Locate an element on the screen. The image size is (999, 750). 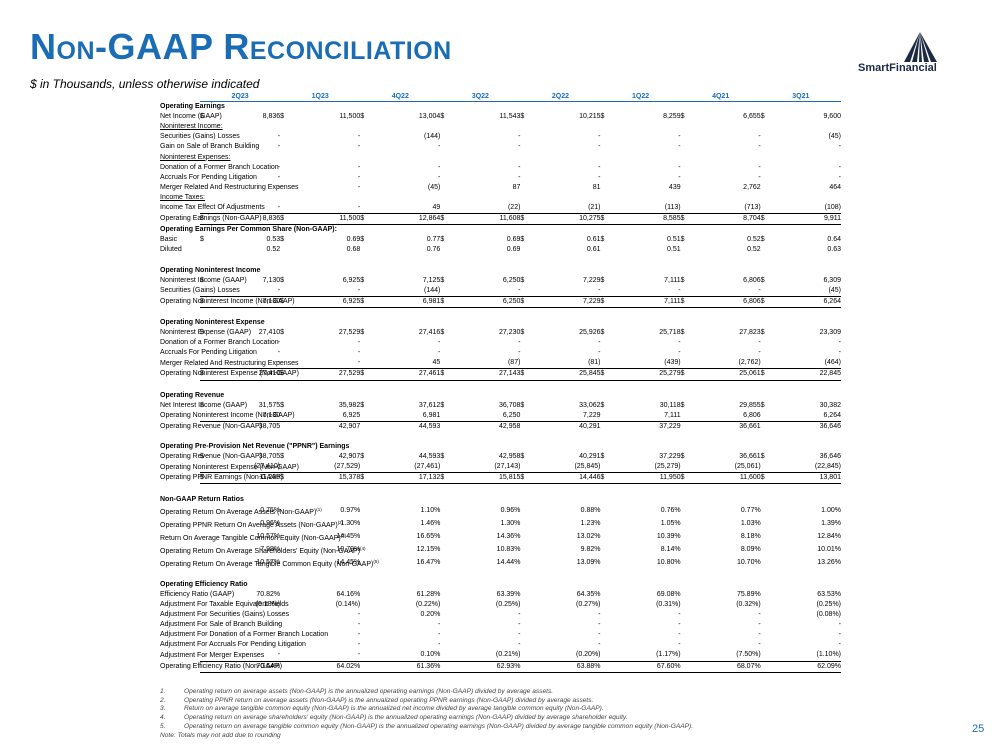
value-cell: 40,291 is located at coordinates (580, 426).